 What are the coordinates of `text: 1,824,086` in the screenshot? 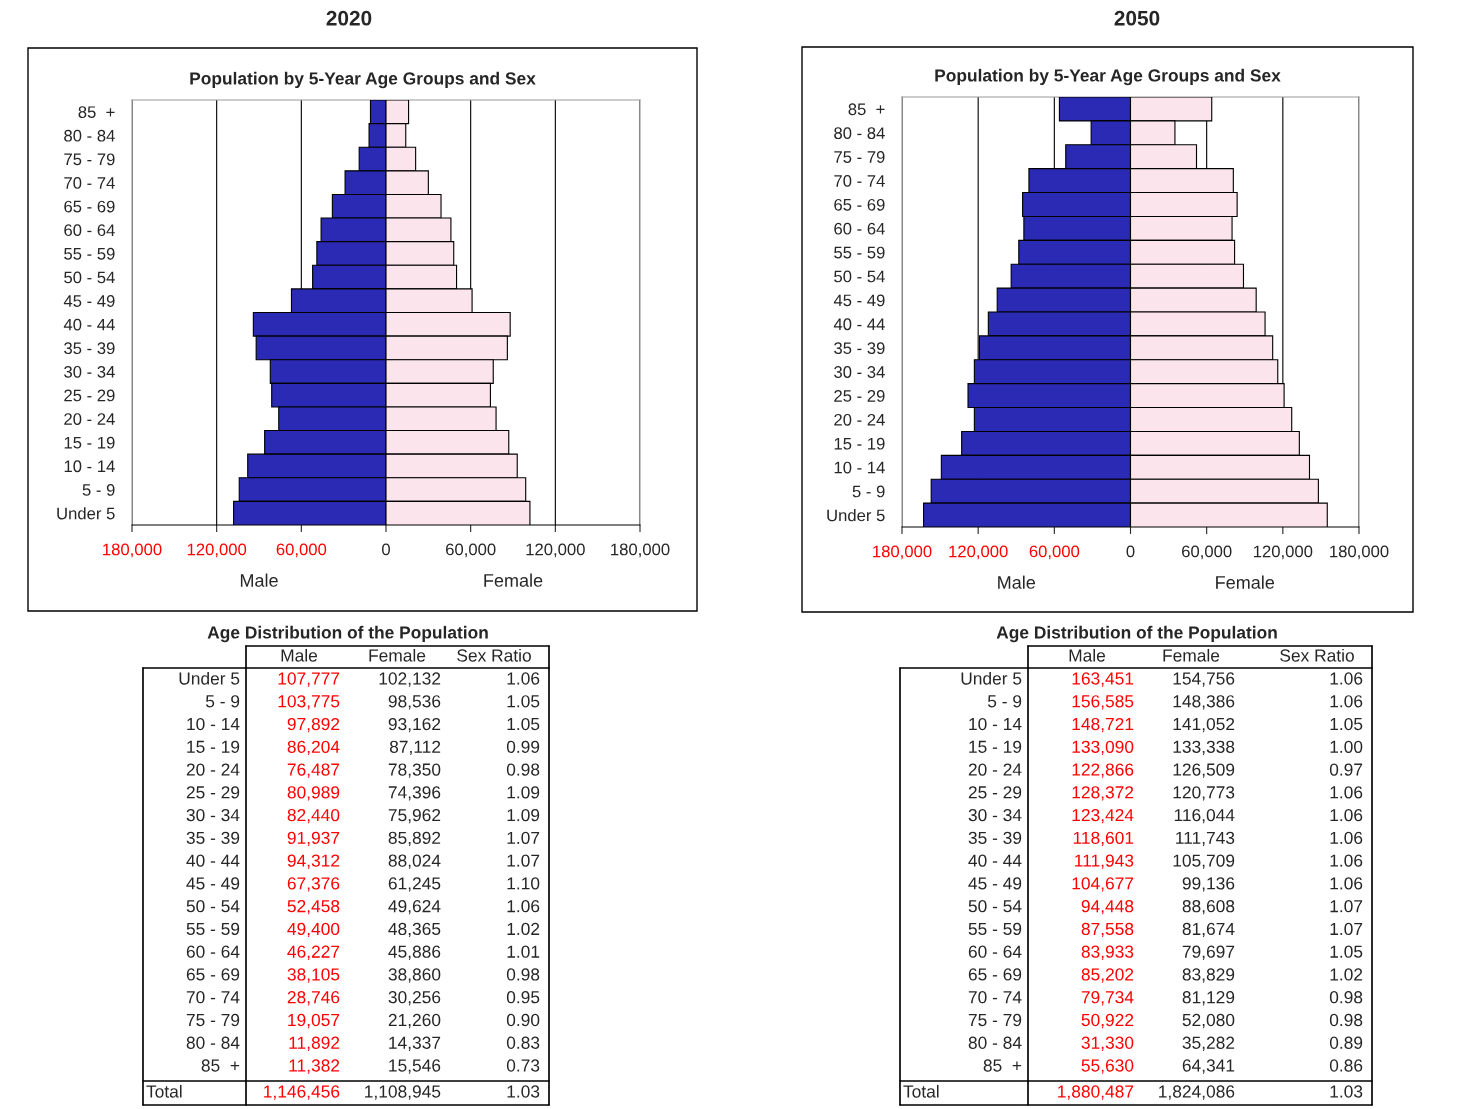 It's located at (1197, 1092).